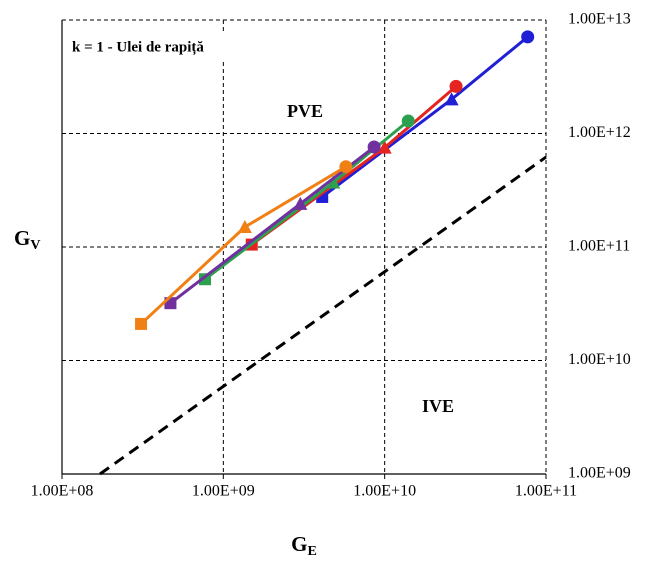 The height and width of the screenshot is (568, 667). What do you see at coordinates (299, 544) in the screenshot?
I see `x-label-main: G` at bounding box center [299, 544].